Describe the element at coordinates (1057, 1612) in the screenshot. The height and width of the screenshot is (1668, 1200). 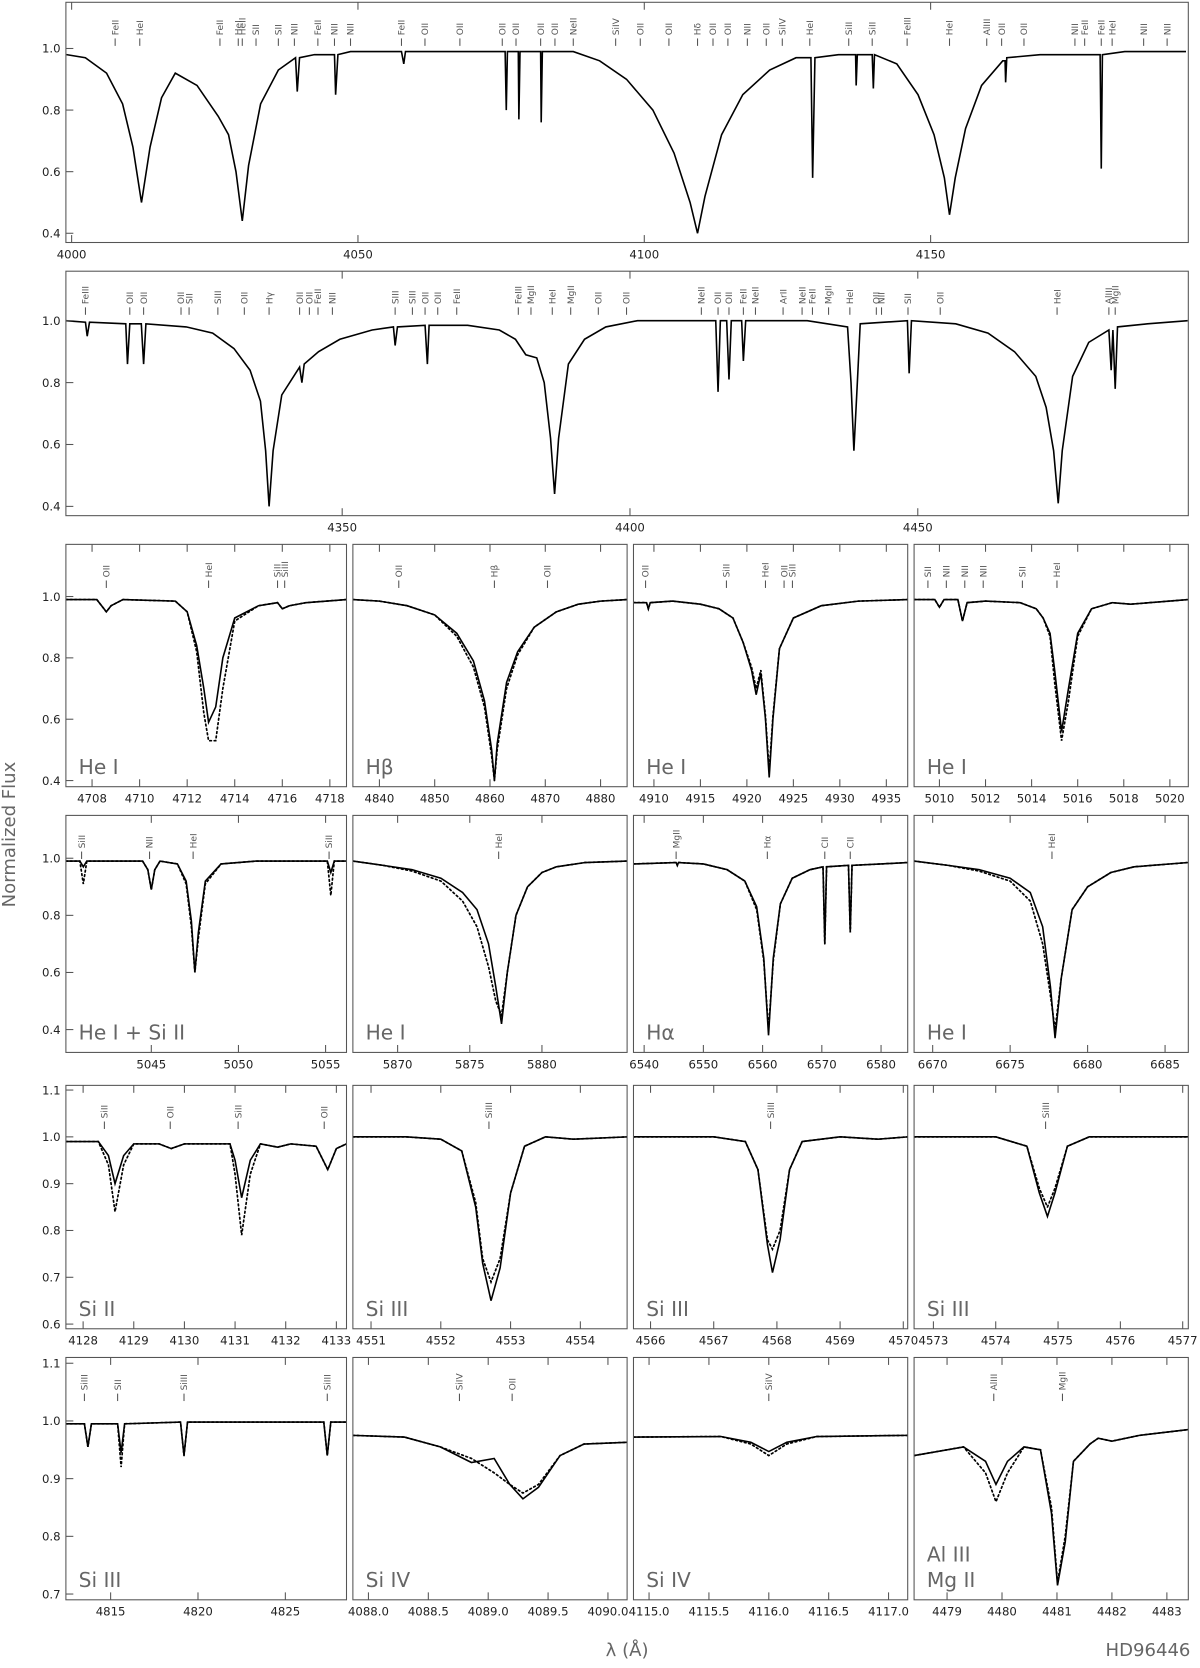
I see `x-tick-label: 4481` at that location.